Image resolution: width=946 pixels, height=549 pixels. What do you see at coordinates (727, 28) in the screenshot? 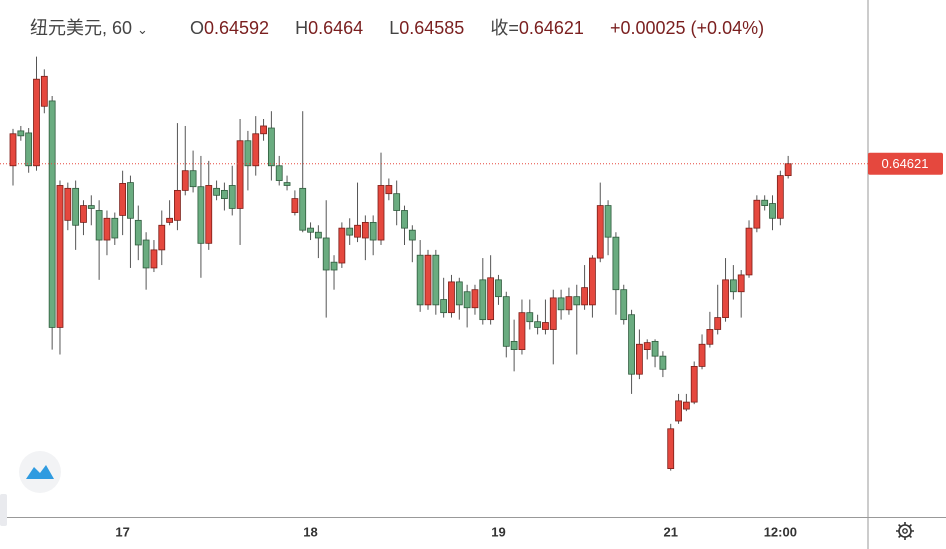
I see `change-pct: (+0.04%)` at bounding box center [727, 28].